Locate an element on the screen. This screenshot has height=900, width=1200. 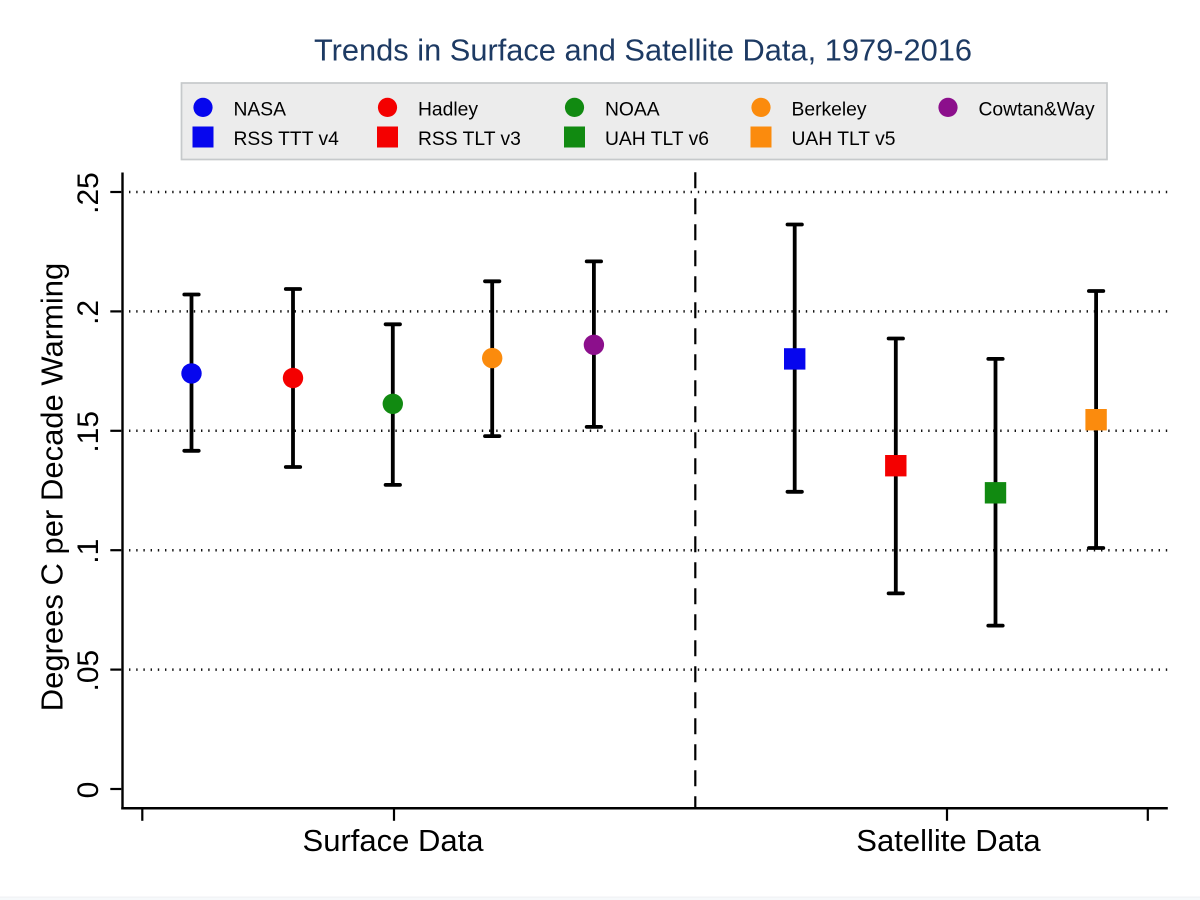
svg-text: .25 is located at coordinates (88, 193).